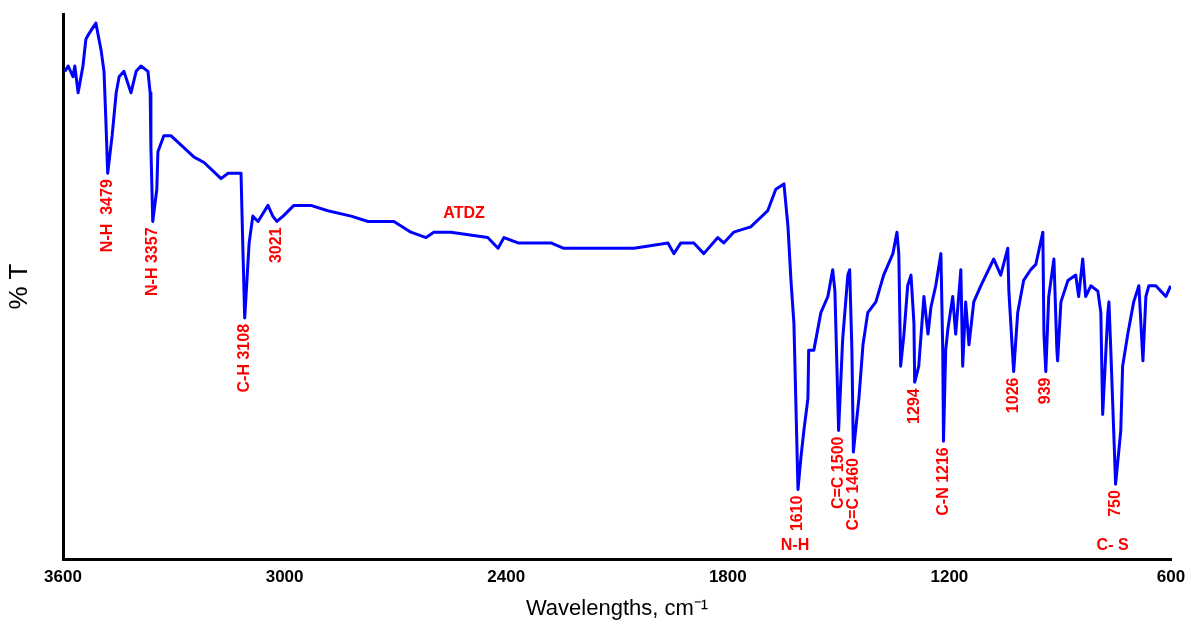 The image size is (1196, 626). Describe the element at coordinates (1115, 503) in the screenshot. I see `annotation: 750` at that location.